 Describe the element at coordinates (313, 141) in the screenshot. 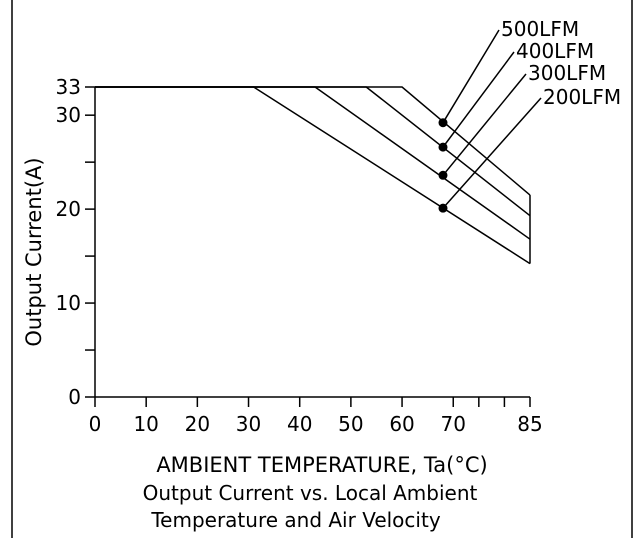

I see `series-line-500lfm` at that location.